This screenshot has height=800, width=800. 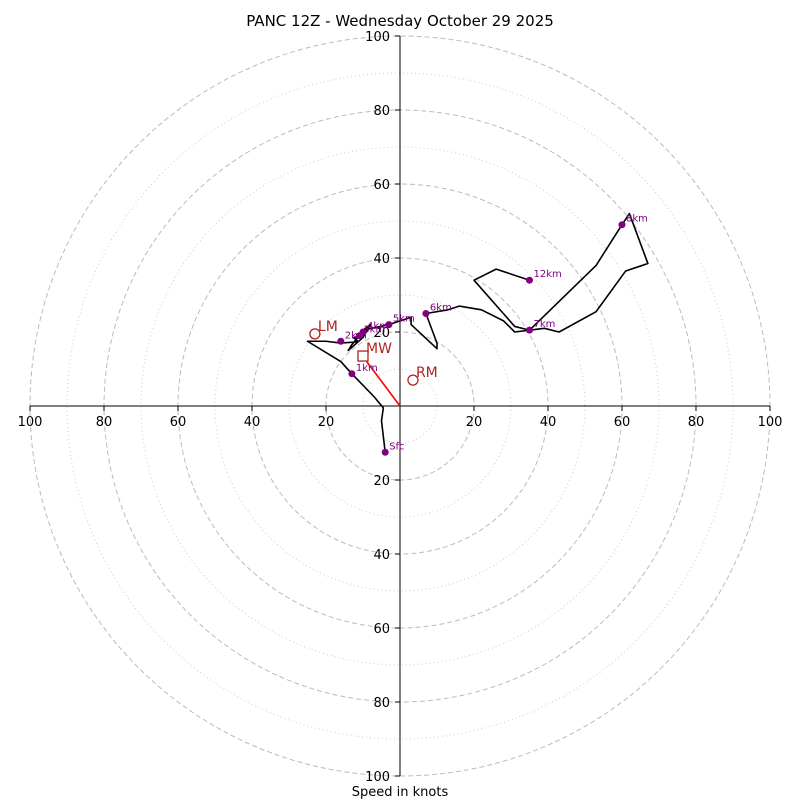 What do you see at coordinates (363, 332) in the screenshot?
I see `height-marker-4km` at bounding box center [363, 332].